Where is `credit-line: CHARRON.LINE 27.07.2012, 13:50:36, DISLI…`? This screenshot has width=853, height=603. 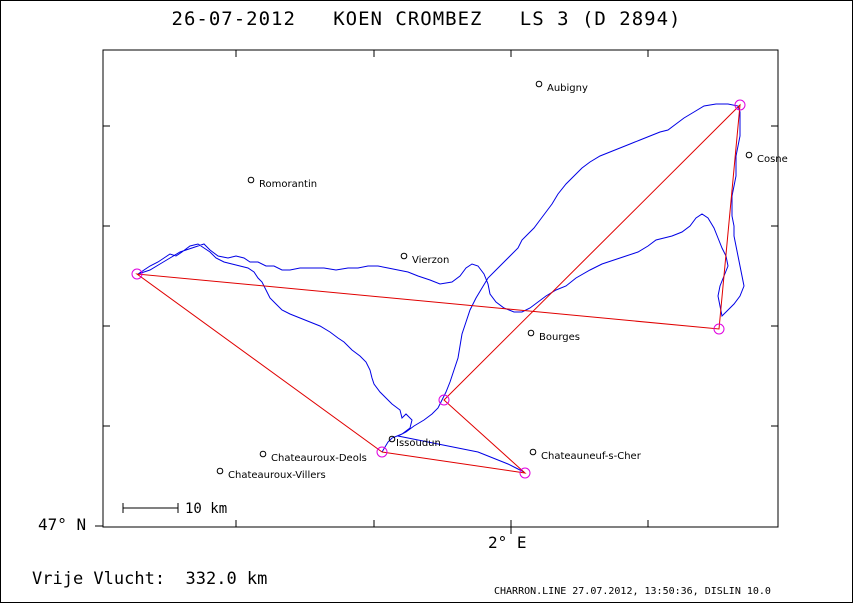 credit-line: CHARRON.LINE 27.07.2012, 13:50:36, DISLI… is located at coordinates (632, 591).